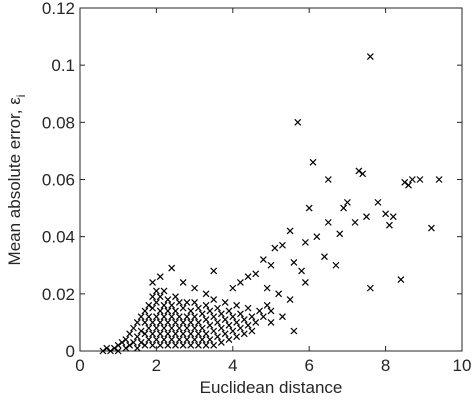 This screenshot has height=401, width=474. I want to click on y-tick-label: 0.1, so click(63, 65).